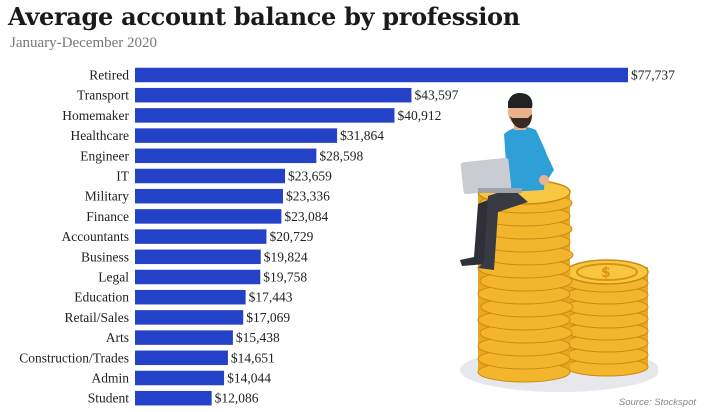 The height and width of the screenshot is (412, 706). What do you see at coordinates (258, 337) in the screenshot?
I see `value-label: $15,438` at bounding box center [258, 337].